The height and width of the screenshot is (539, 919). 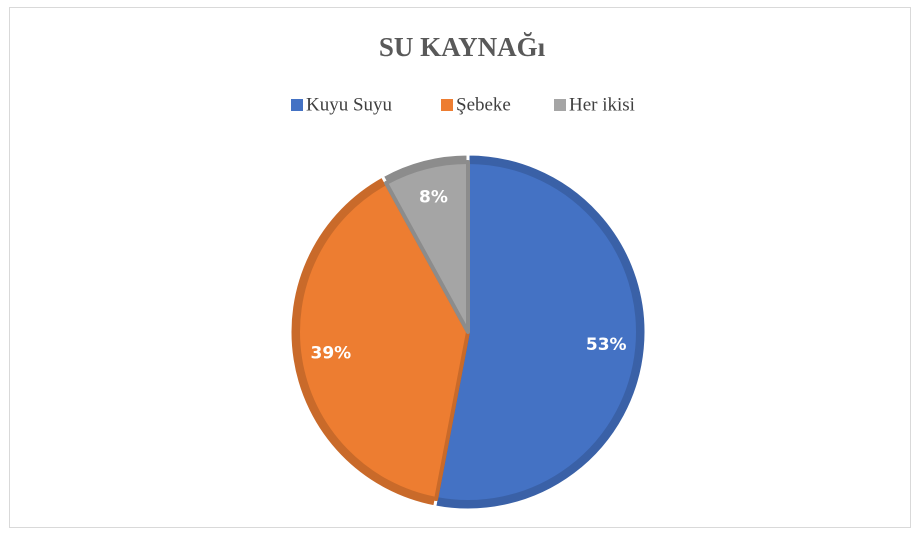 I want to click on legend-label: Şebeke, so click(x=483, y=104).